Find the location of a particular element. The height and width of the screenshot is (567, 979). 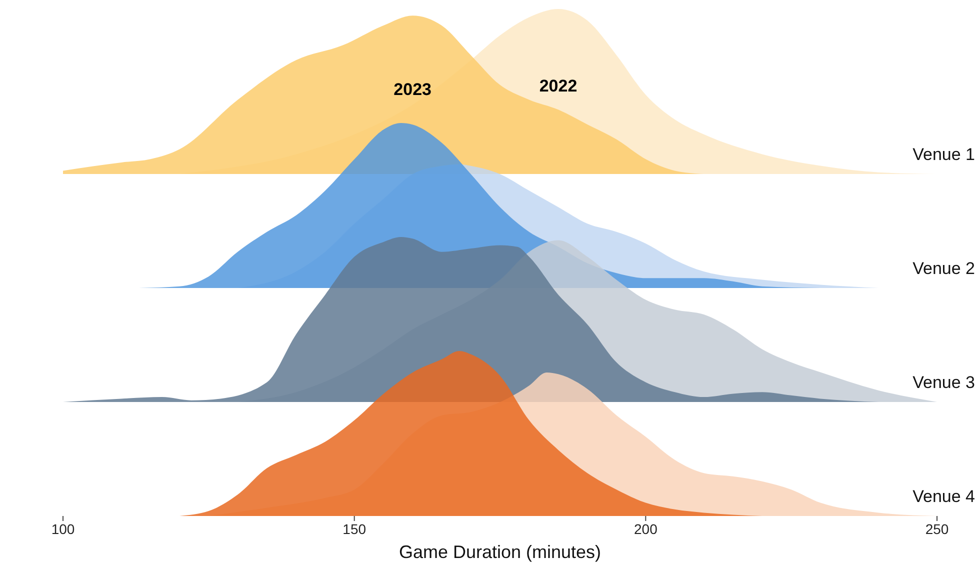

x-axis-title: Game Duration (minutes) is located at coordinates (500, 552).